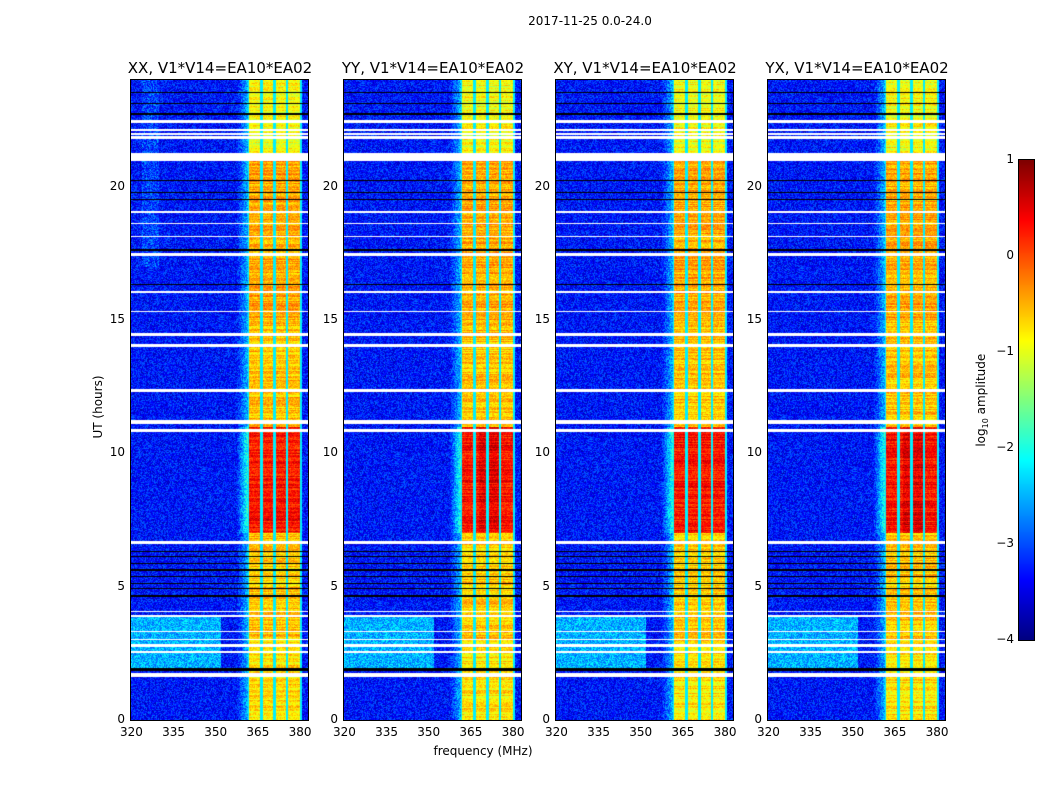 This screenshot has height=800, width=1050. I want to click on y-axis-label: UT (hours), so click(98, 407).